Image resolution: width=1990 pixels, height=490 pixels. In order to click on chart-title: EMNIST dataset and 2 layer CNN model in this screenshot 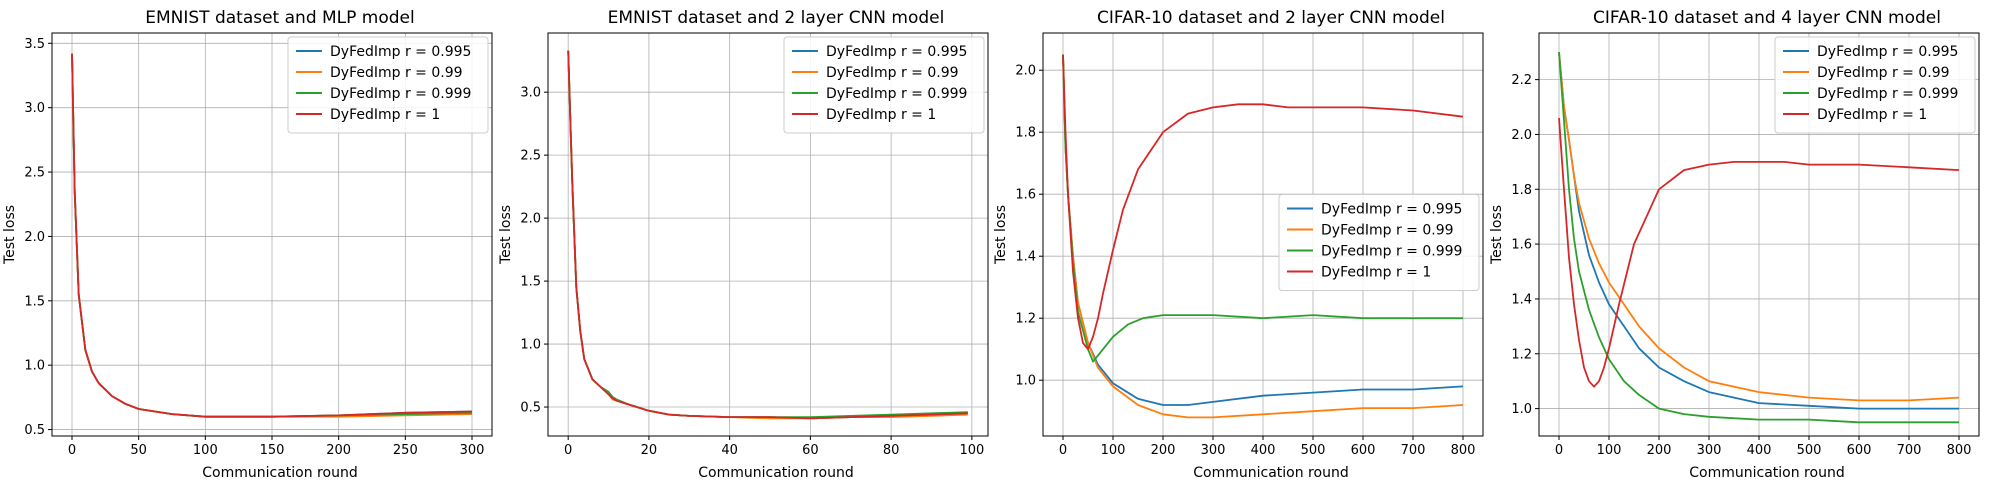, I will do `click(776, 18)`.